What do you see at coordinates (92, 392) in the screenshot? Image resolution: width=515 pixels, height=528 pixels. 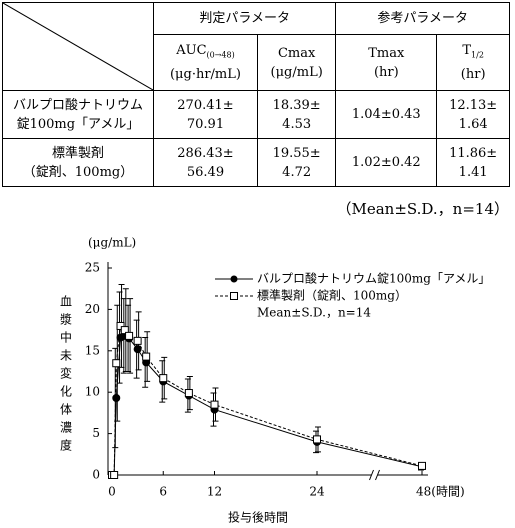 I see `y-tick-label: 10` at bounding box center [92, 392].